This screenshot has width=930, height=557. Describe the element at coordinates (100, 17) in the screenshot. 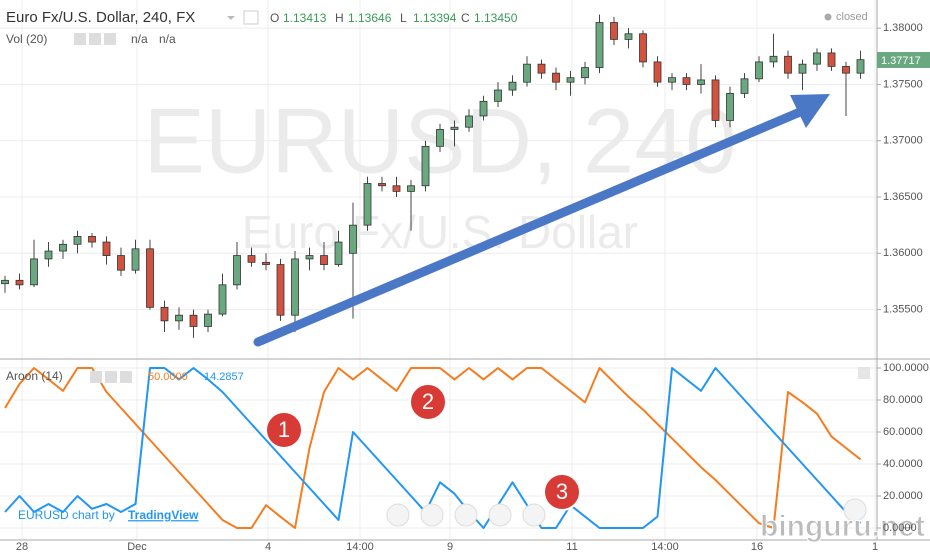

I see `chart-title: Euro Fx/U.S. Dollar, 240, FX` at that location.